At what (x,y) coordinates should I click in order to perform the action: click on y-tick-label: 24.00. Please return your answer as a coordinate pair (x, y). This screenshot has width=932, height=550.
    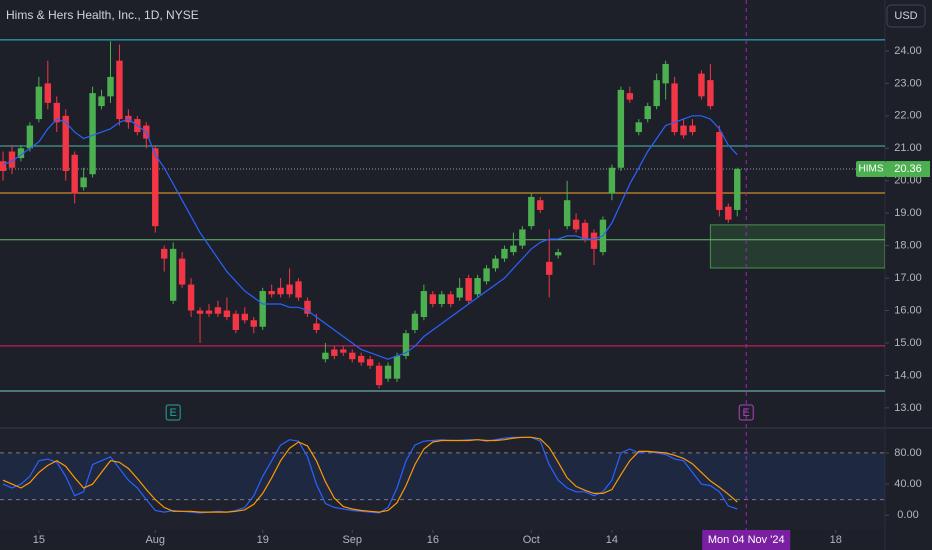
    Looking at the image, I should click on (908, 51).